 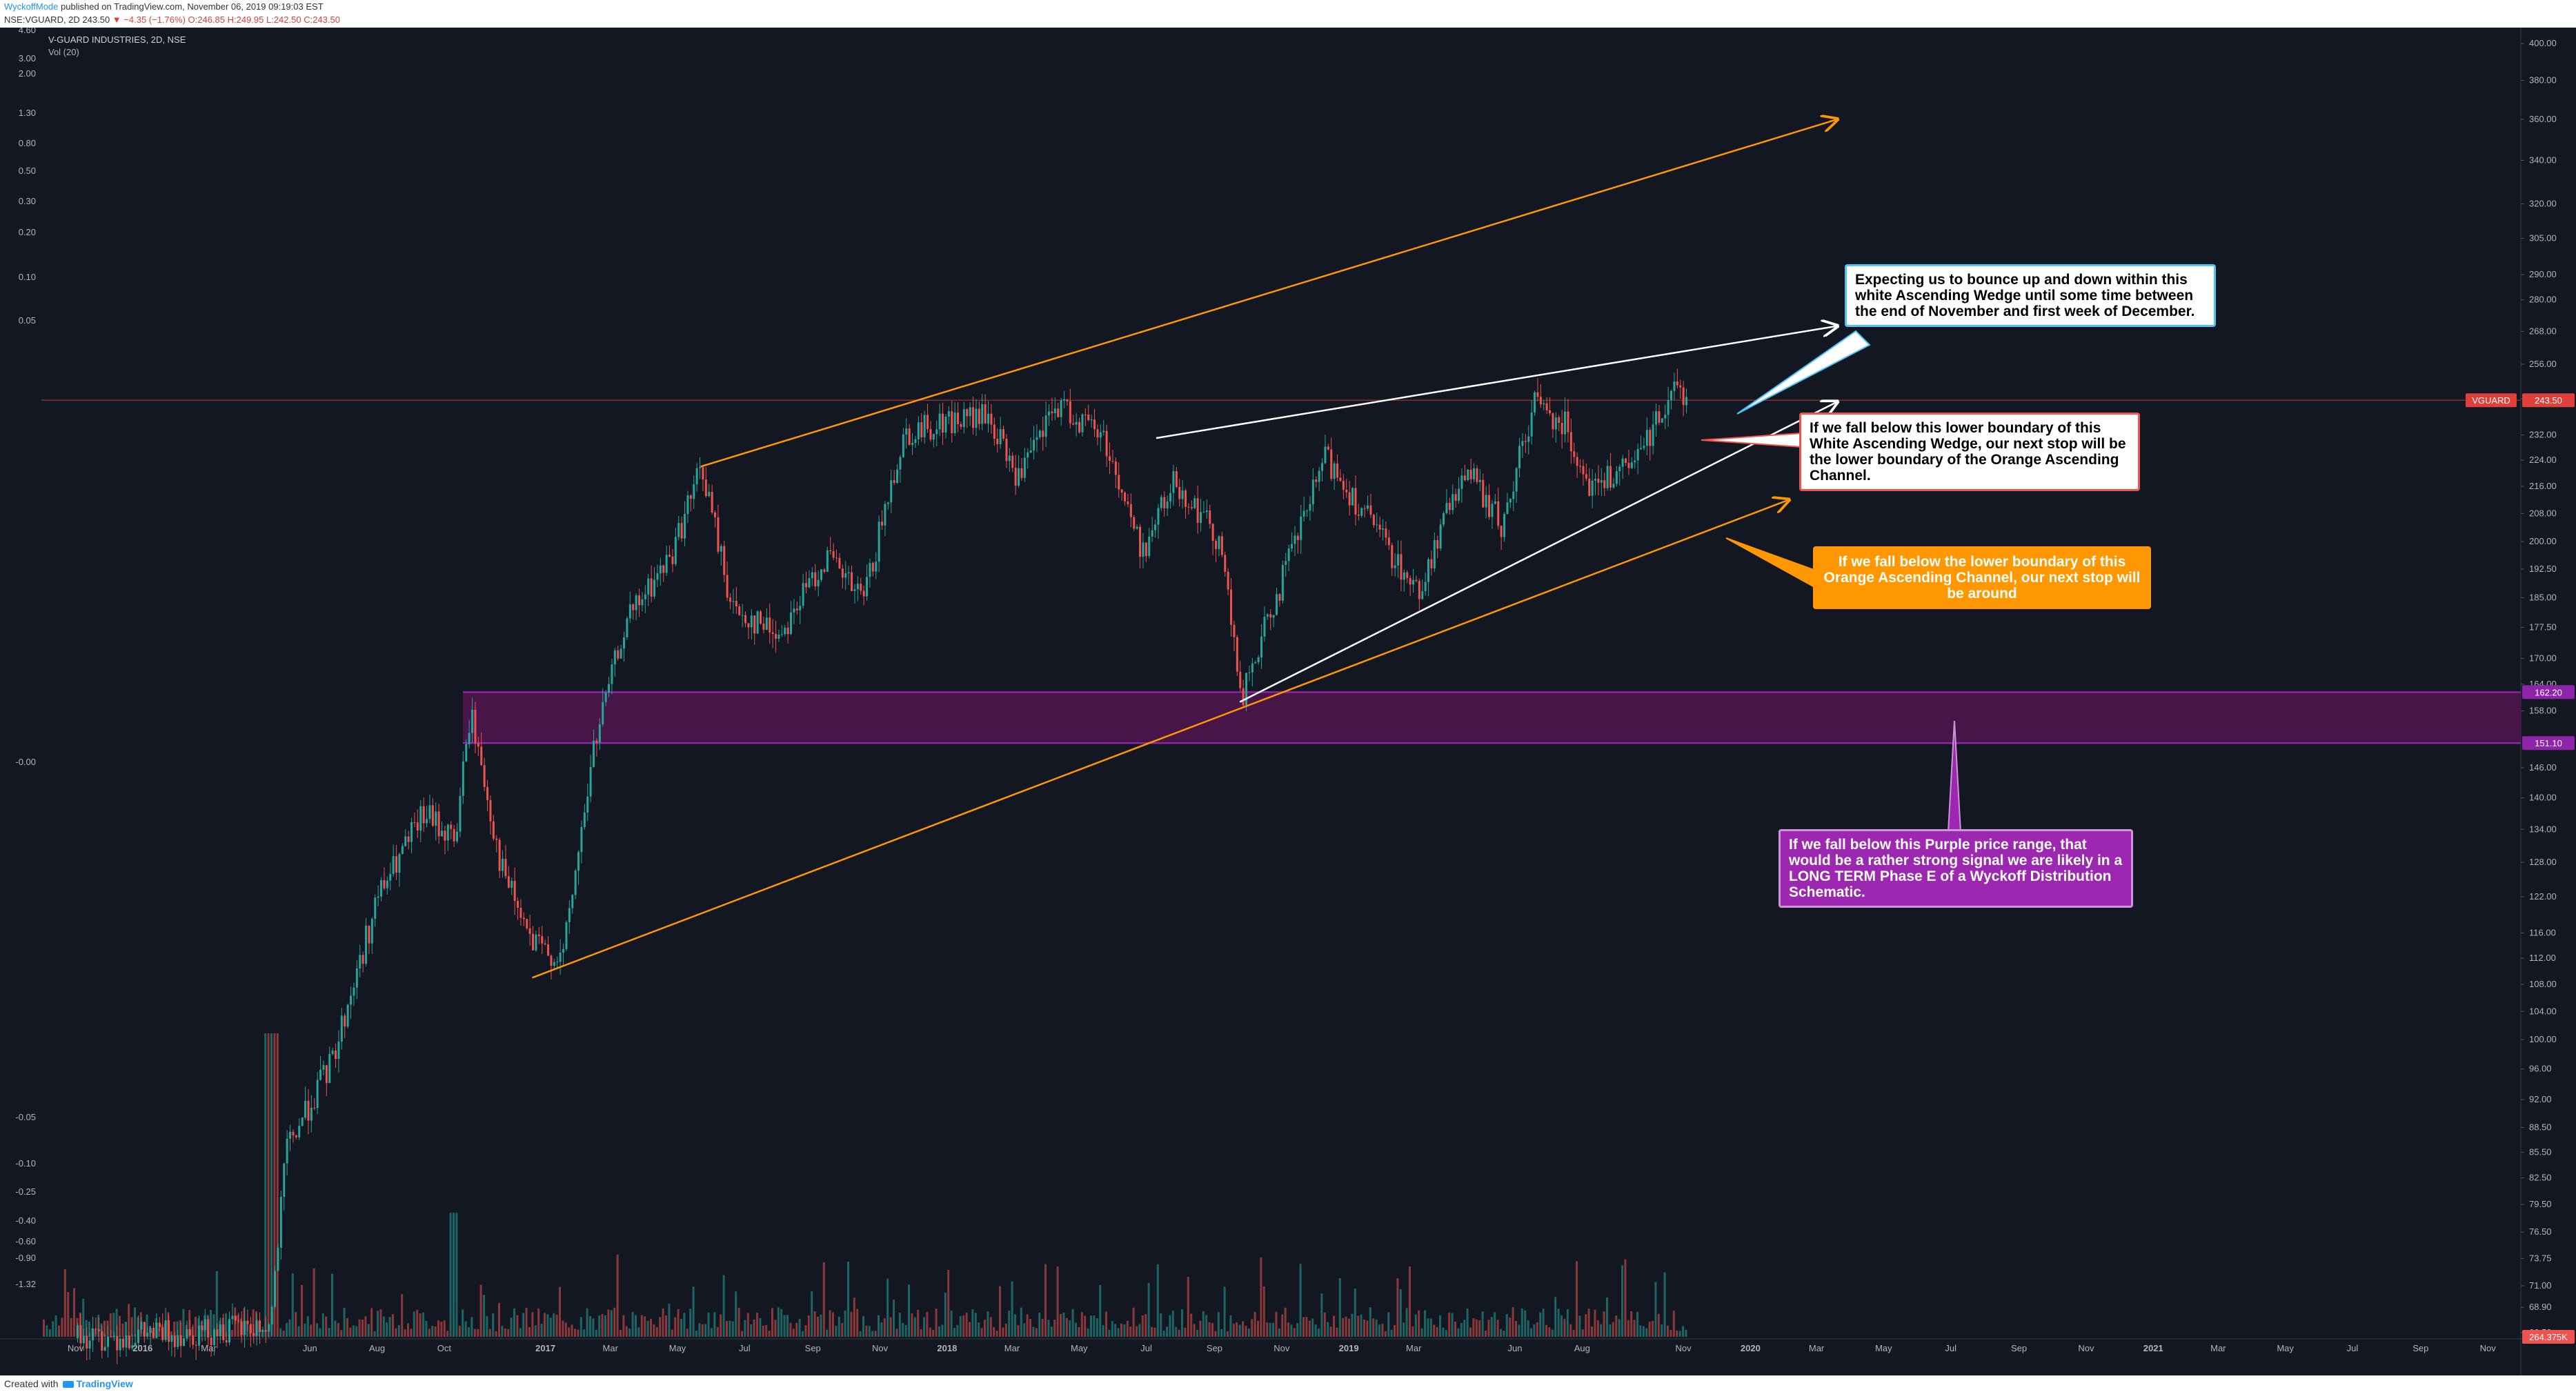 What do you see at coordinates (25, 1284) in the screenshot?
I see `left-axis-label: -1.32` at bounding box center [25, 1284].